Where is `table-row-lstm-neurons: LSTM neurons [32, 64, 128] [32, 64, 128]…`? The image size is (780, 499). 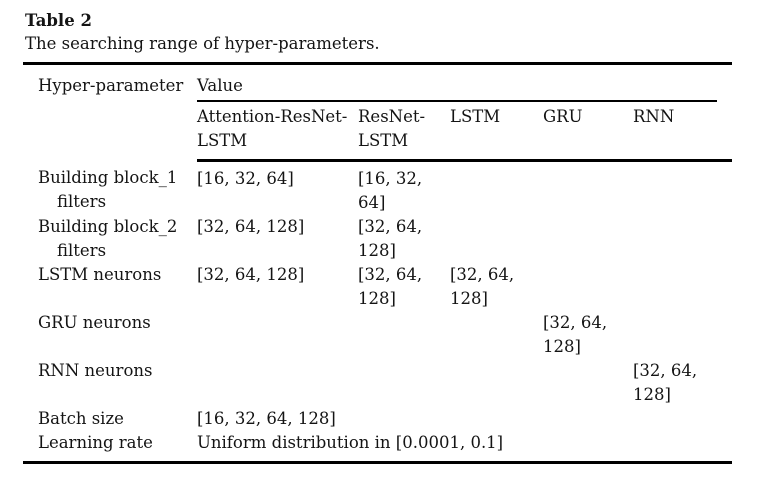
table-row-lstm-neurons: LSTM neurons [32, 64, 128] [32, 64, 128]… is located at coordinates (377, 287).